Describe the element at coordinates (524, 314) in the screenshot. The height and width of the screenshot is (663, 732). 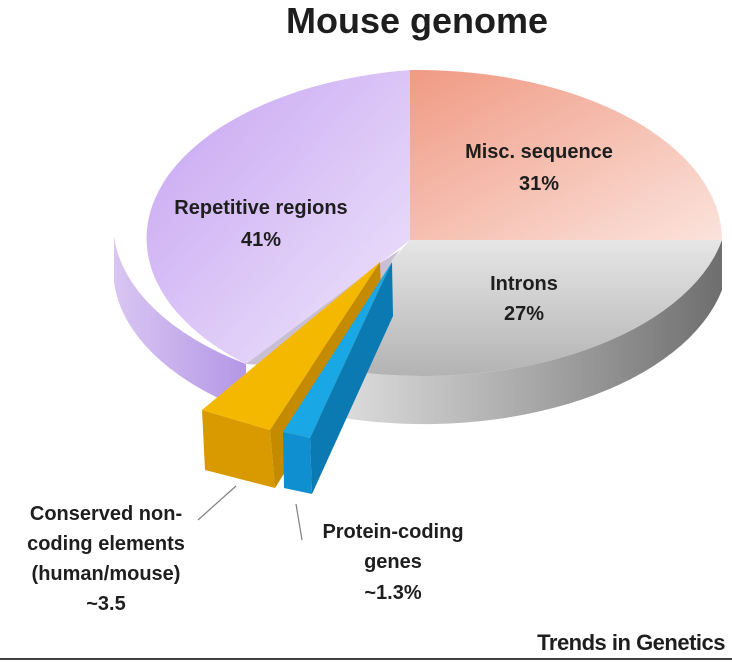
I see `slice-label-introns-value: 27%` at that location.